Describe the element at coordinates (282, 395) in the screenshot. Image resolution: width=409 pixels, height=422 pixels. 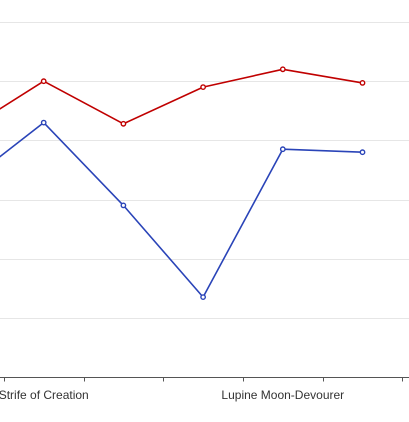
I see `x-tick-label: Lupine Moon-Devourer` at that location.